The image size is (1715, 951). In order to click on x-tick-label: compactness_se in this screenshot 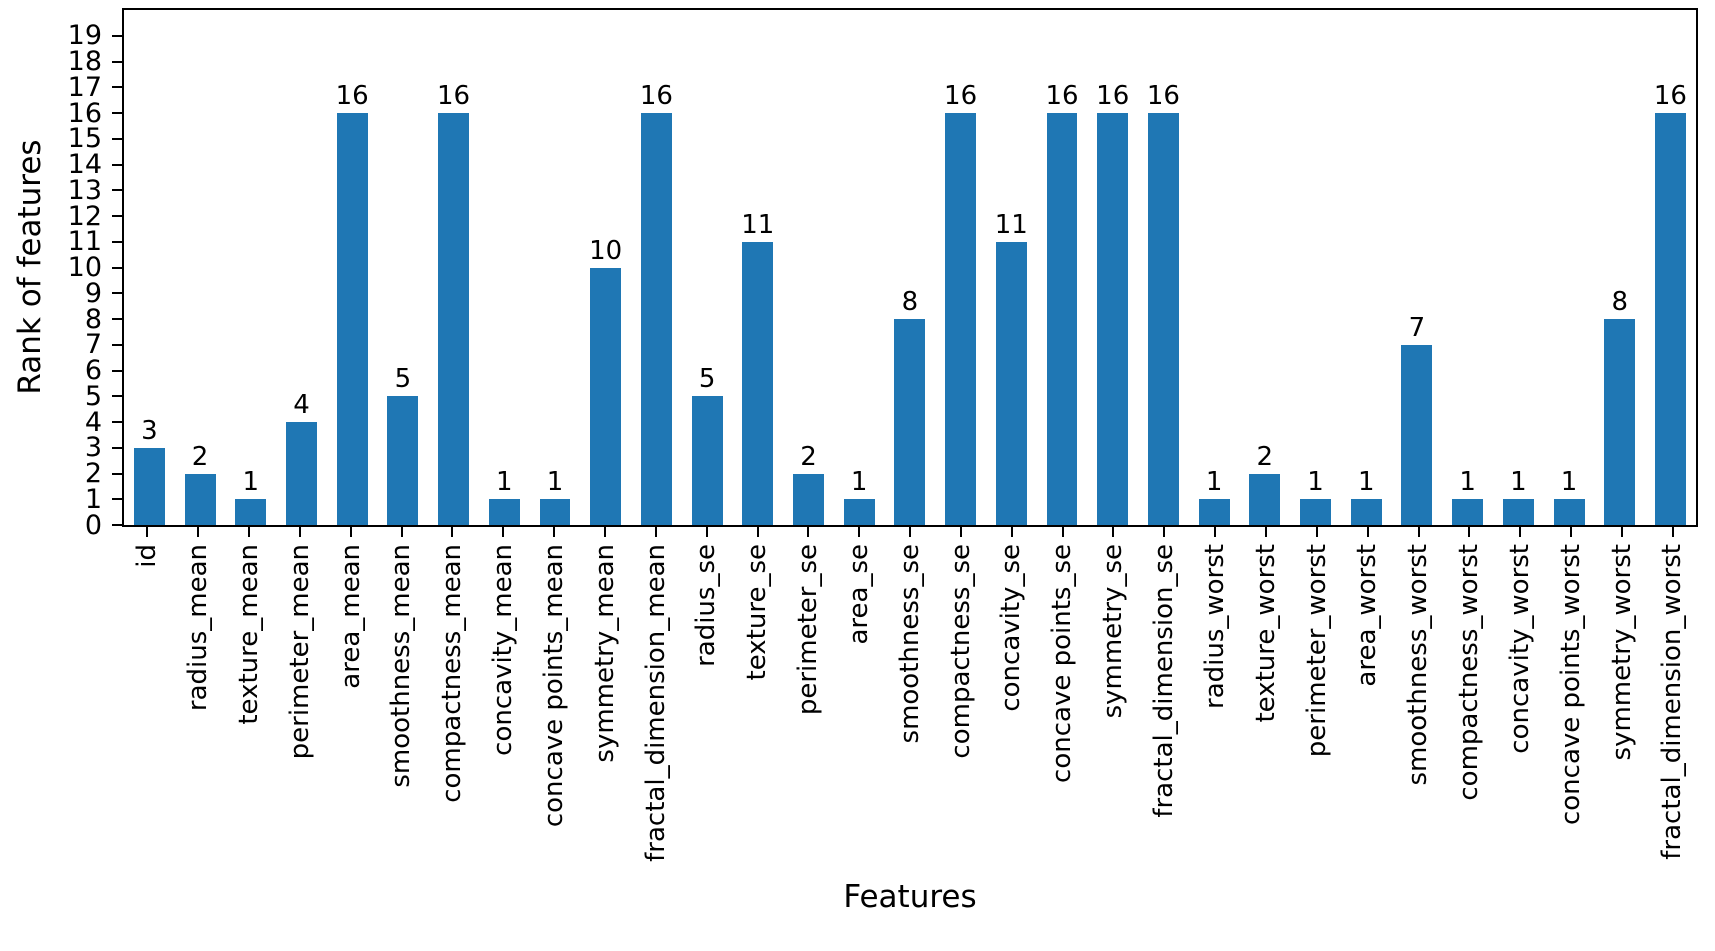, I will do `click(960, 651)`.